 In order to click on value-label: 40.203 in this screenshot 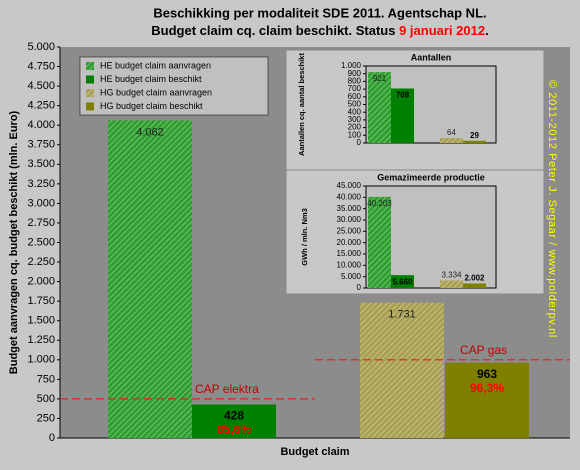, I will do `click(379, 203)`.